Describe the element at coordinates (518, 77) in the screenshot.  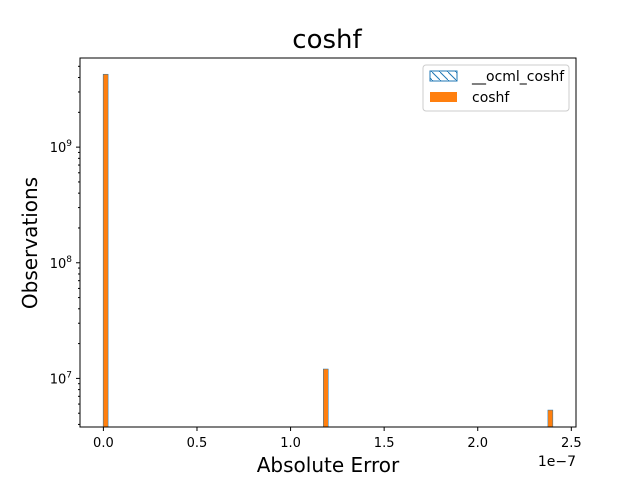
I see `legend-label-ocml-coshf: __ocml_coshf` at that location.